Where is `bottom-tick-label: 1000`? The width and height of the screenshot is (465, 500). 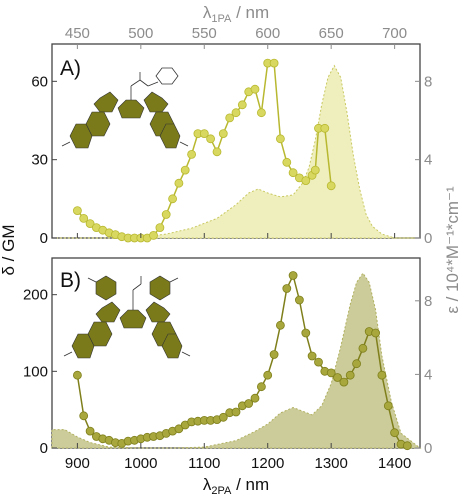 bottom-tick-label: 1000 is located at coordinates (140, 463).